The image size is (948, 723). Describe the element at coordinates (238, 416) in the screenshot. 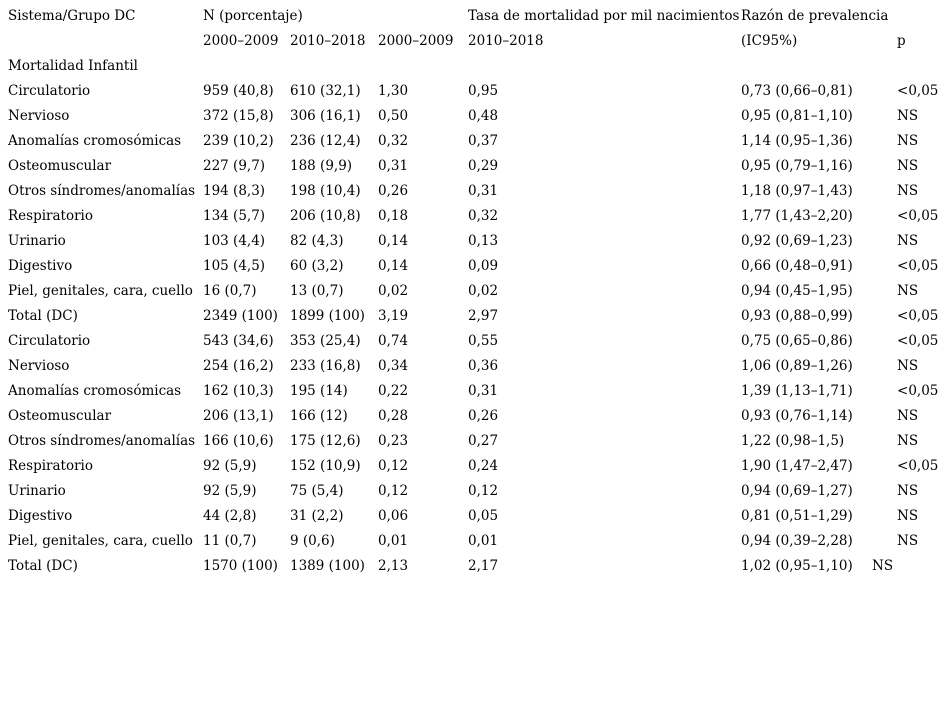

I see `n-period1-cell: 206 (13,1)` at that location.